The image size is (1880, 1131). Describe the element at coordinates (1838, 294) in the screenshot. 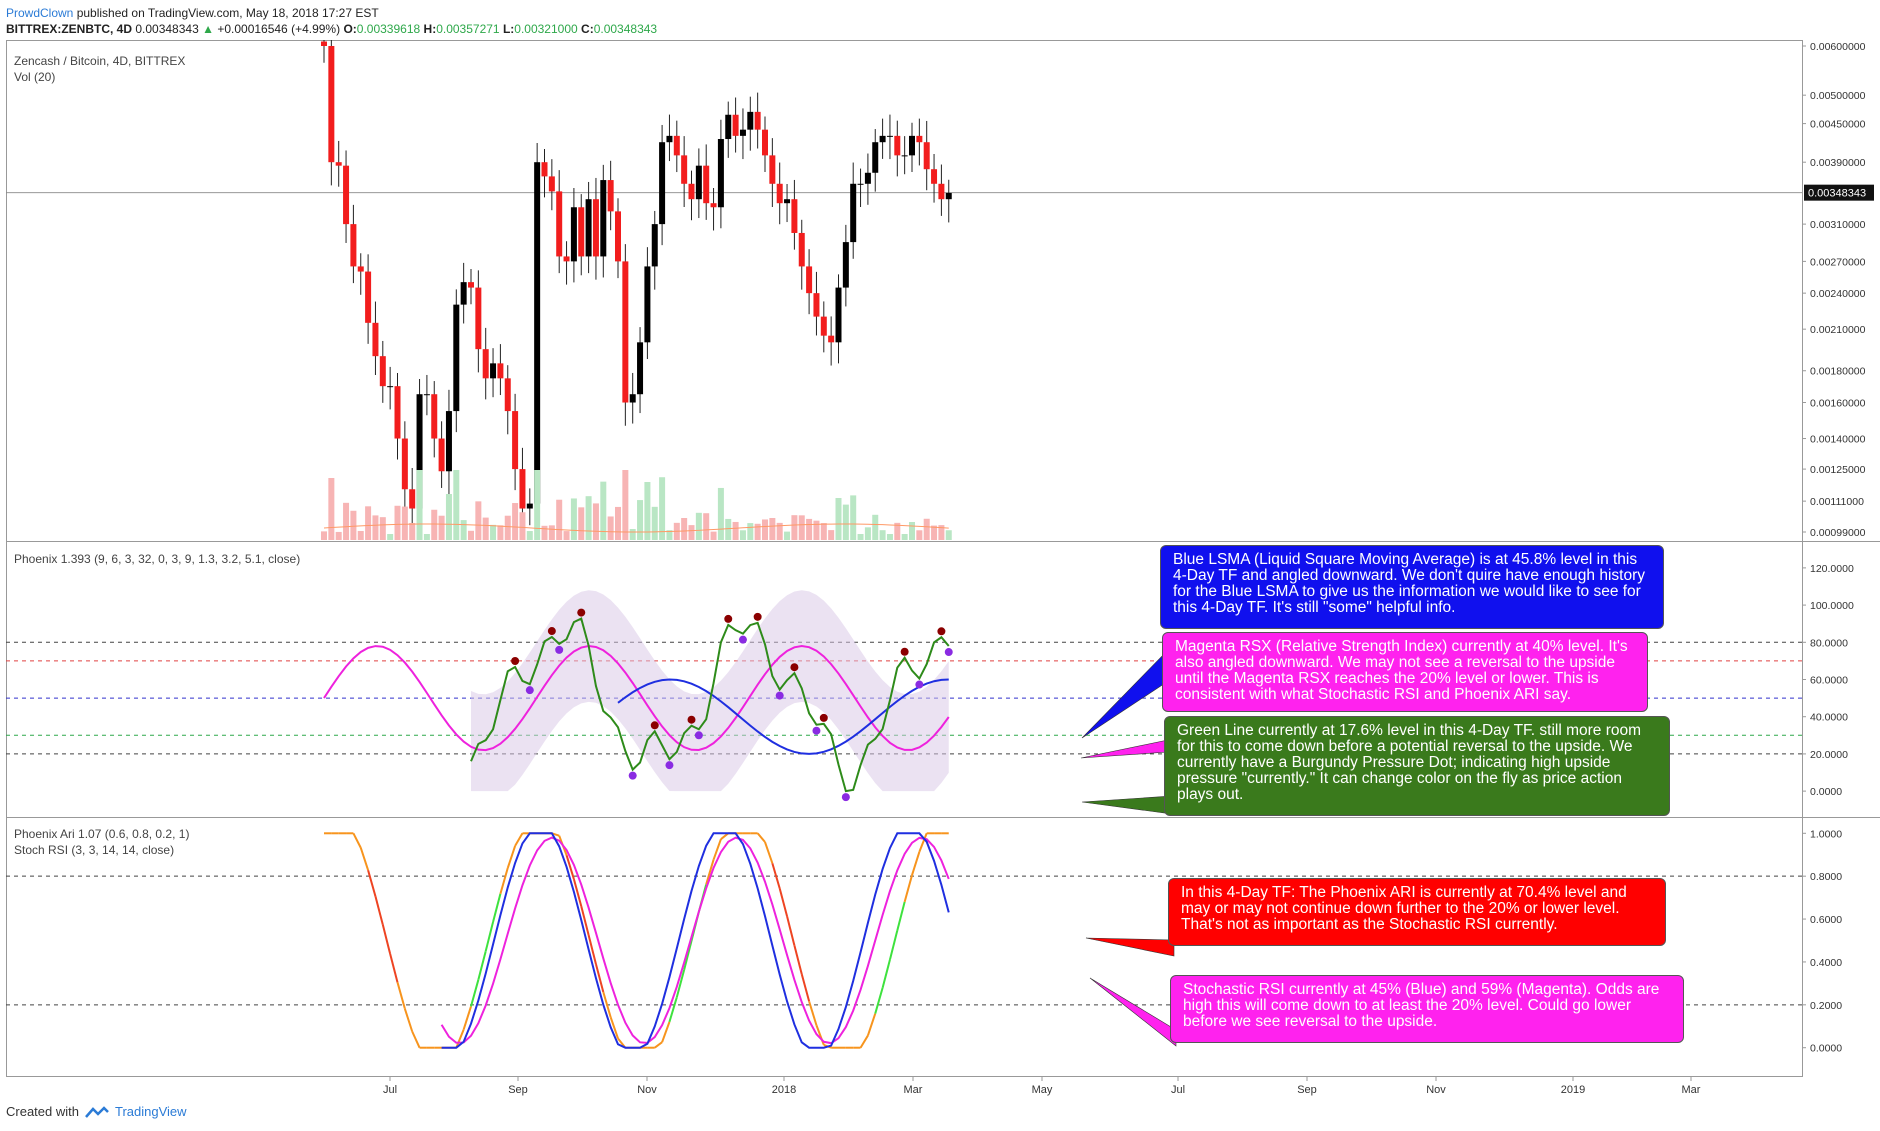

I see `y-tick-label: 0.00240000` at that location.